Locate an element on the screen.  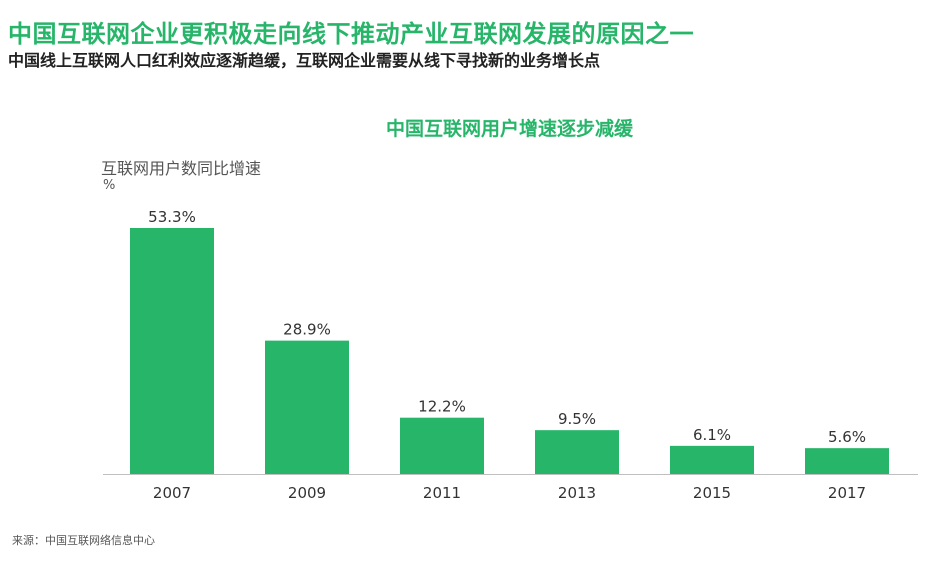
data-label-2017: 5.6% is located at coordinates (847, 437).